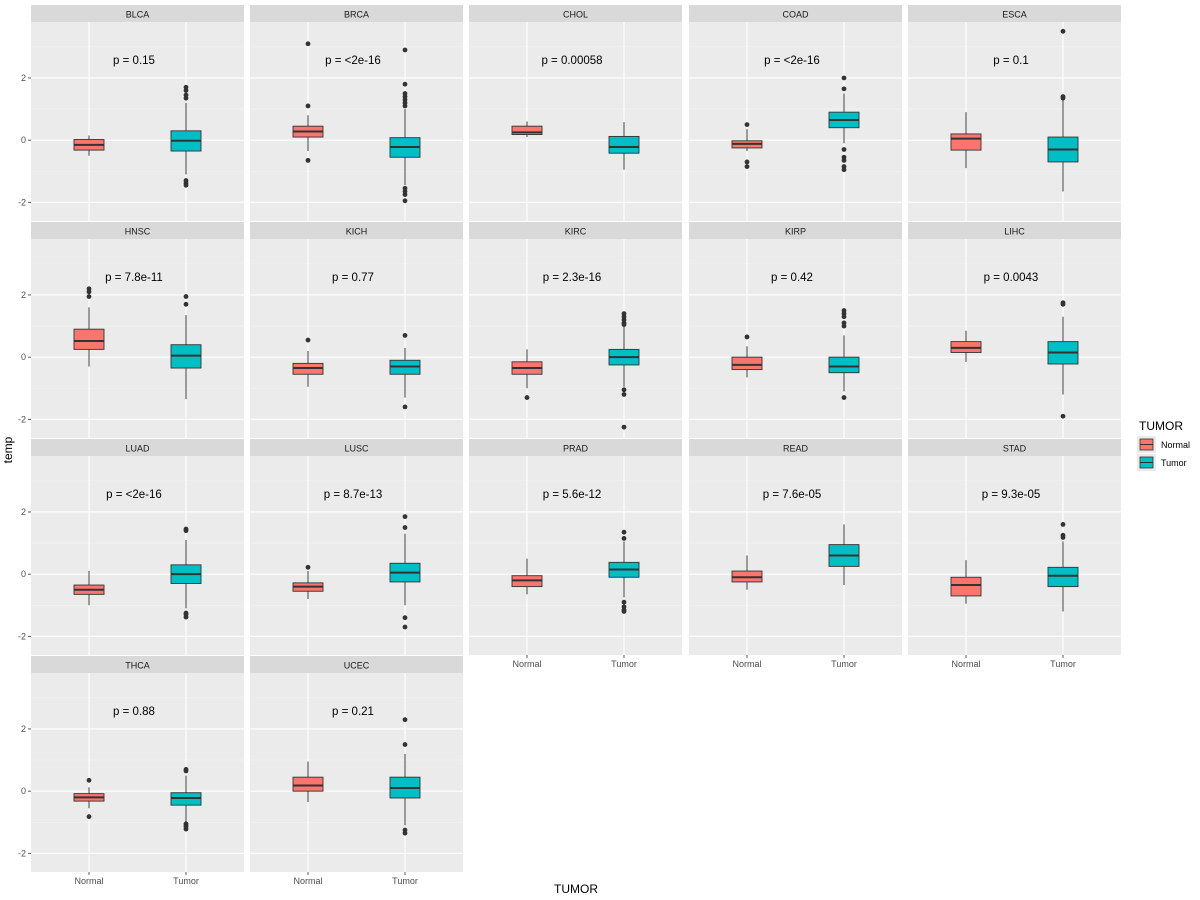 The image size is (1200, 900). Describe the element at coordinates (353, 61) in the screenshot. I see `pvalue-label-brca: p = <2e-16` at that location.